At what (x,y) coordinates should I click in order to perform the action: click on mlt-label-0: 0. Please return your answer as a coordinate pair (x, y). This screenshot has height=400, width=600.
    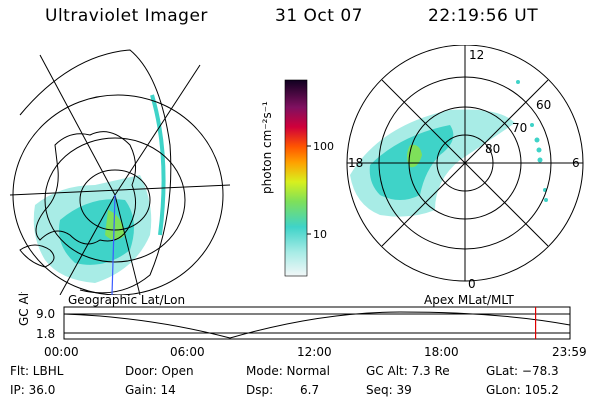
    Looking at the image, I should click on (472, 283).